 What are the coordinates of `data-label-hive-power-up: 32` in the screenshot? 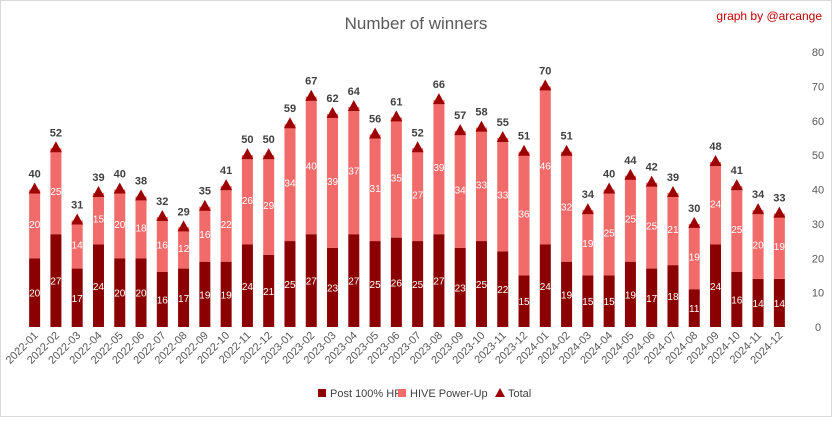 It's located at (567, 208).